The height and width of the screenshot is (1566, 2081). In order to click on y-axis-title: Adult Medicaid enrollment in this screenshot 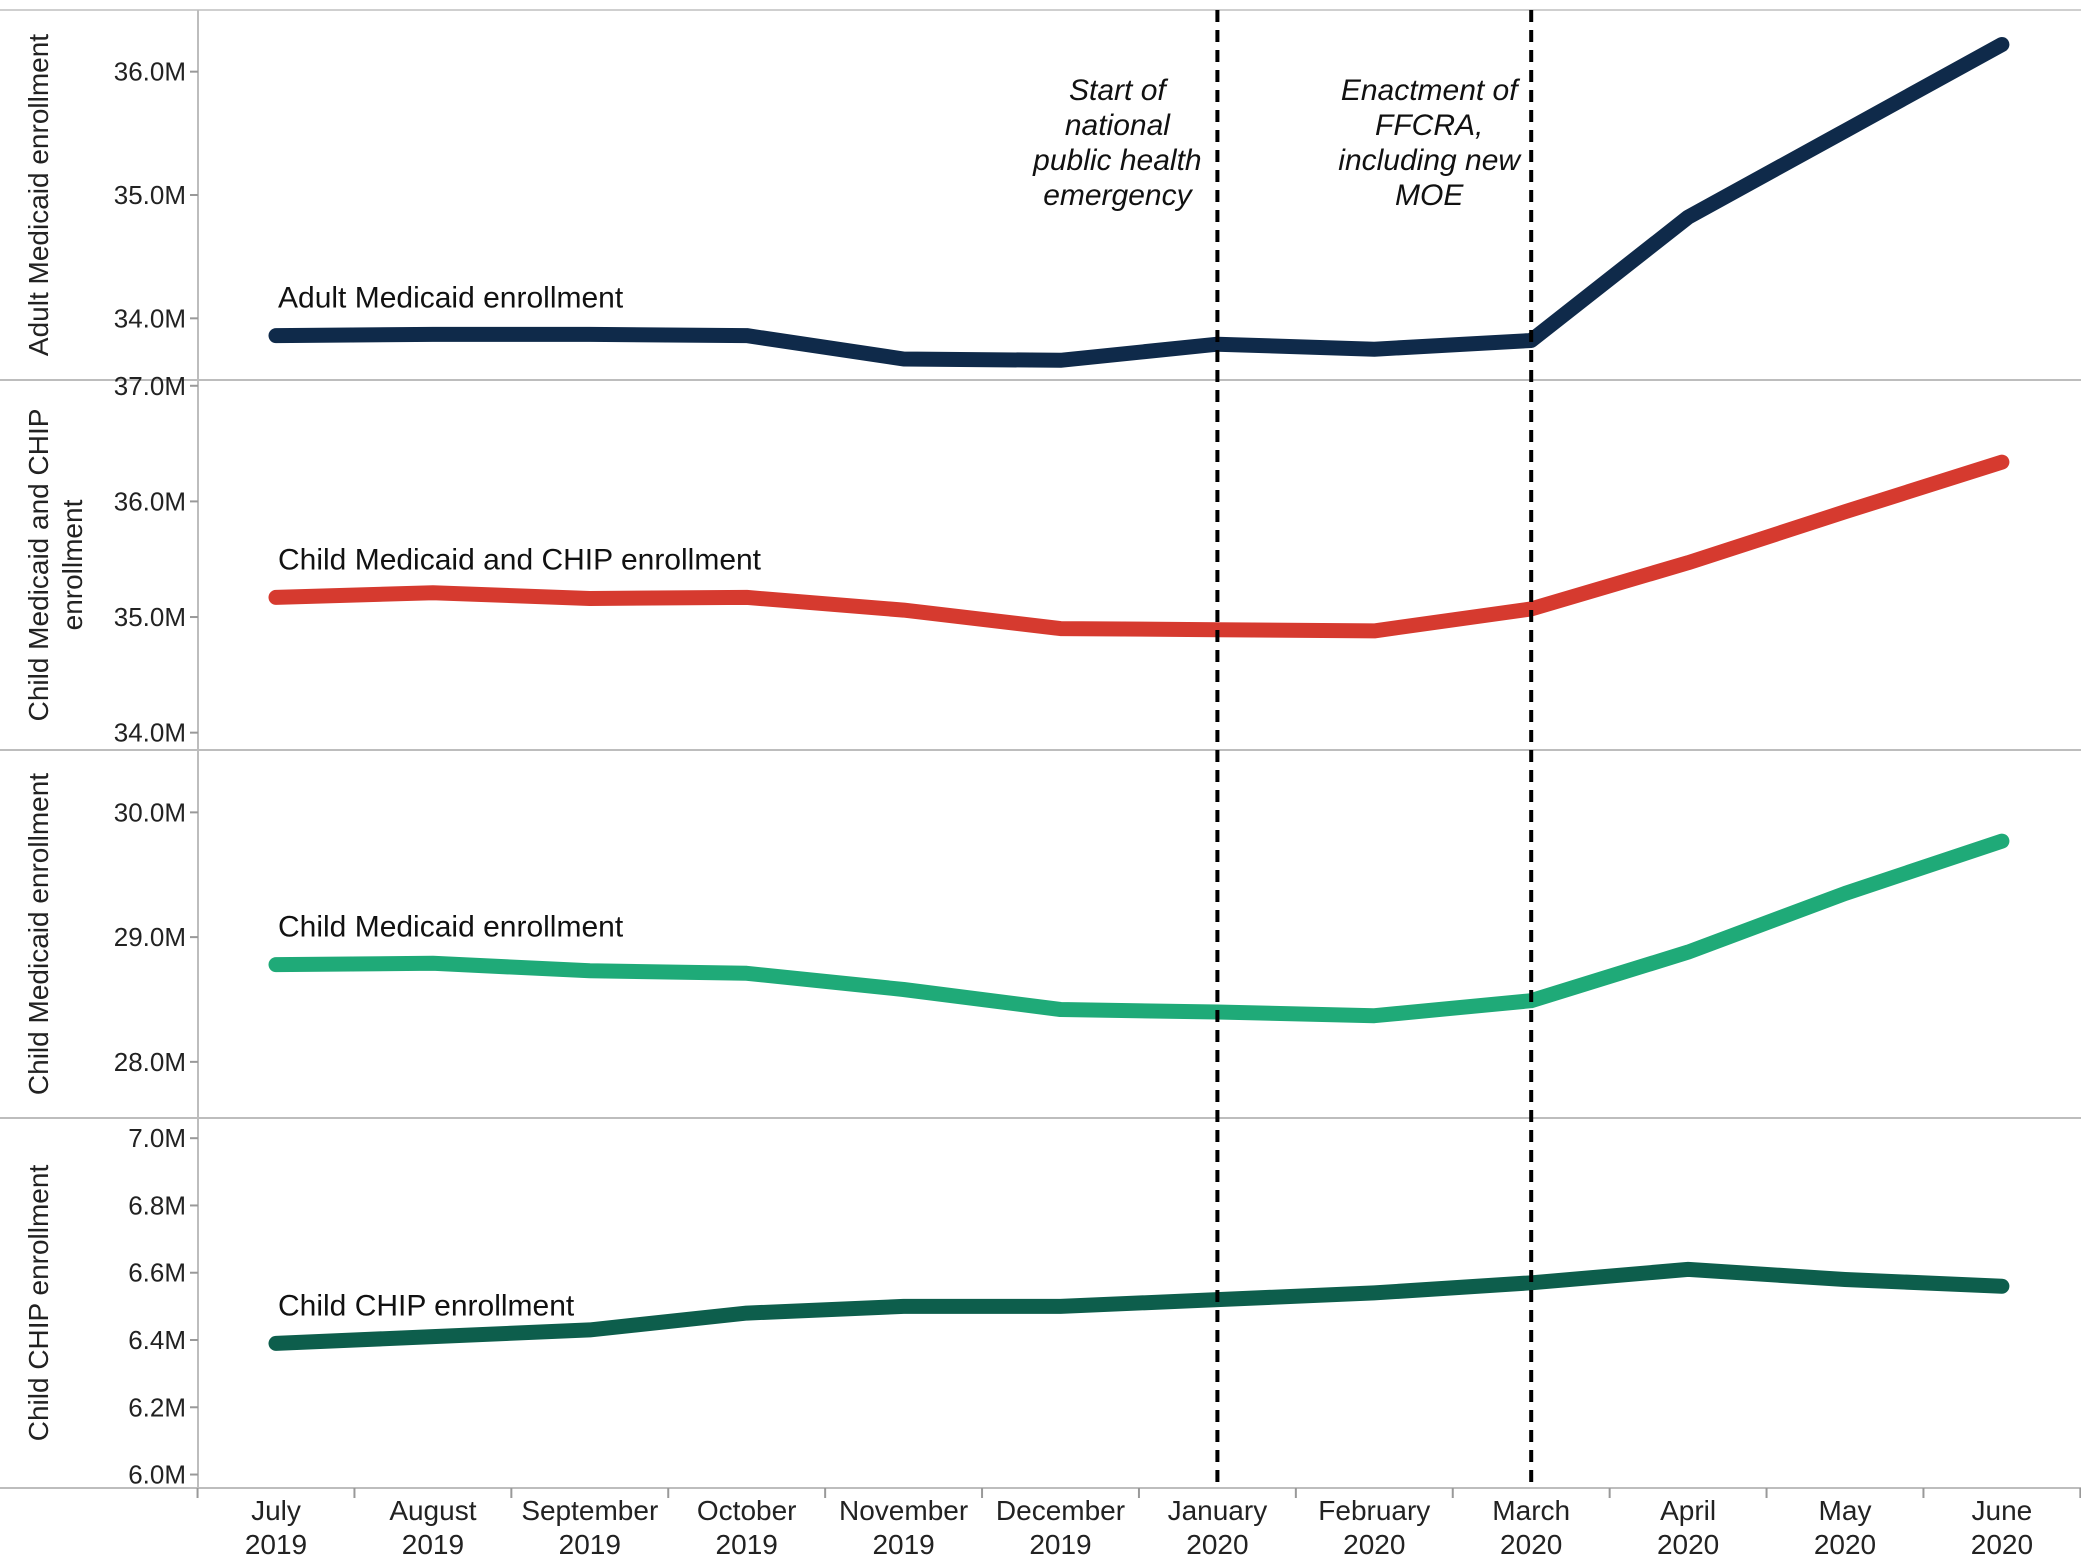, I will do `click(38, 195)`.